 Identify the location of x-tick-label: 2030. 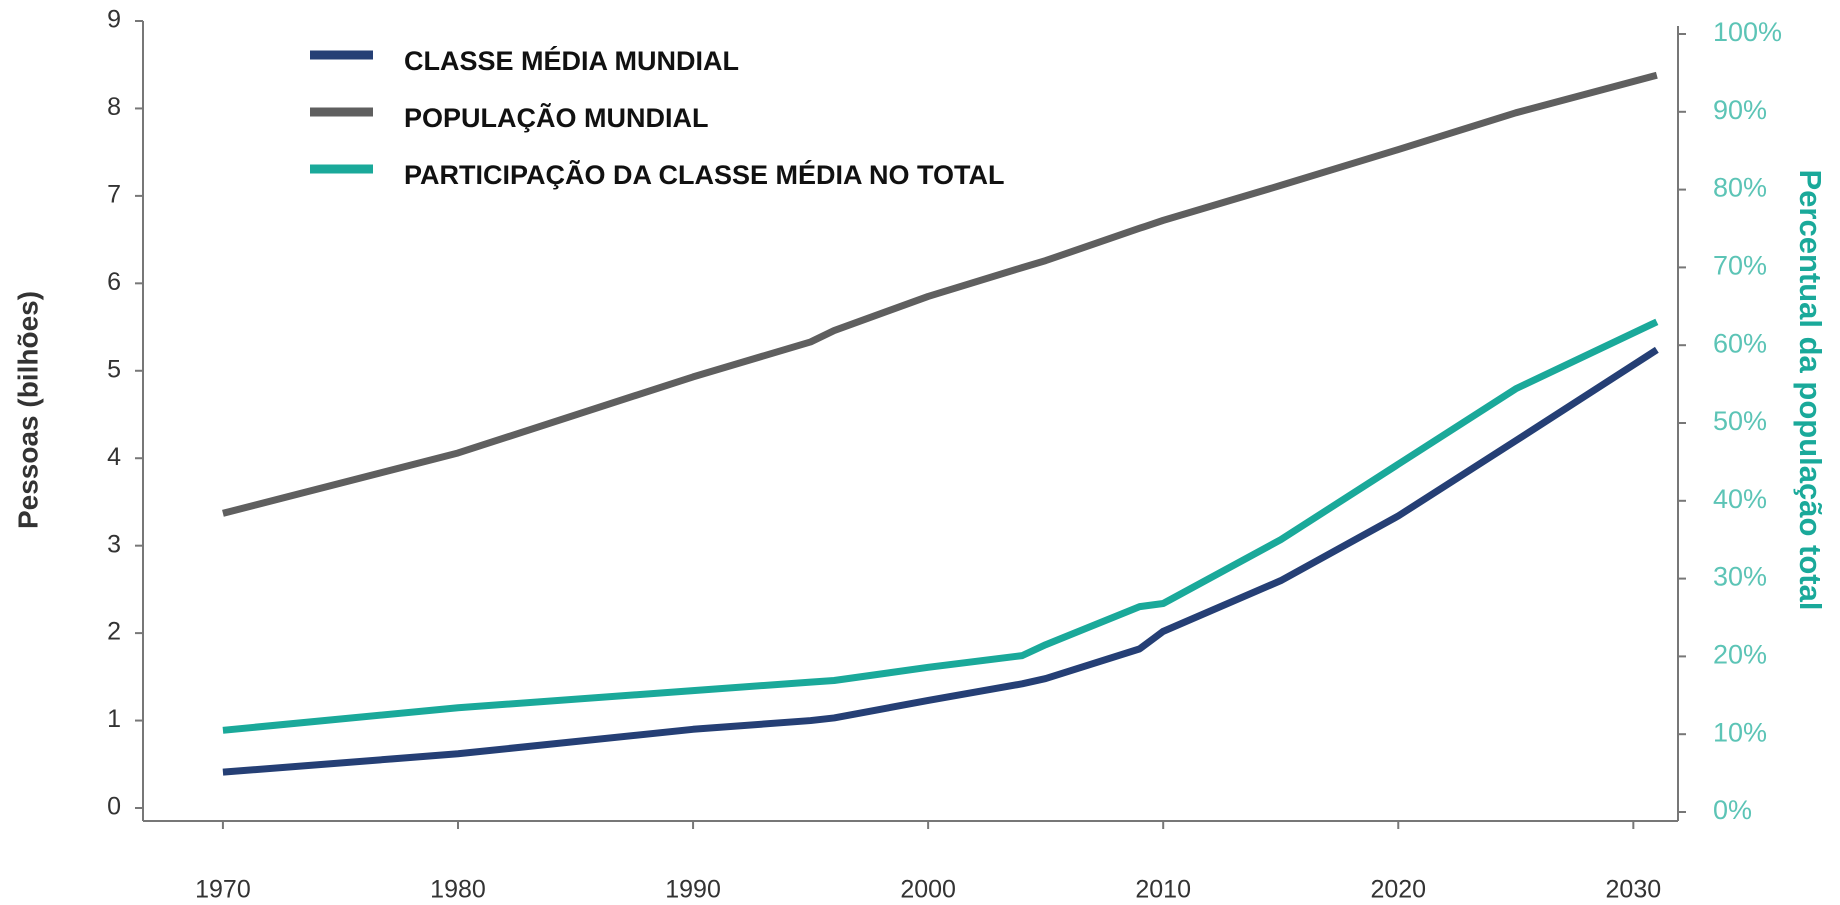
(1634, 890).